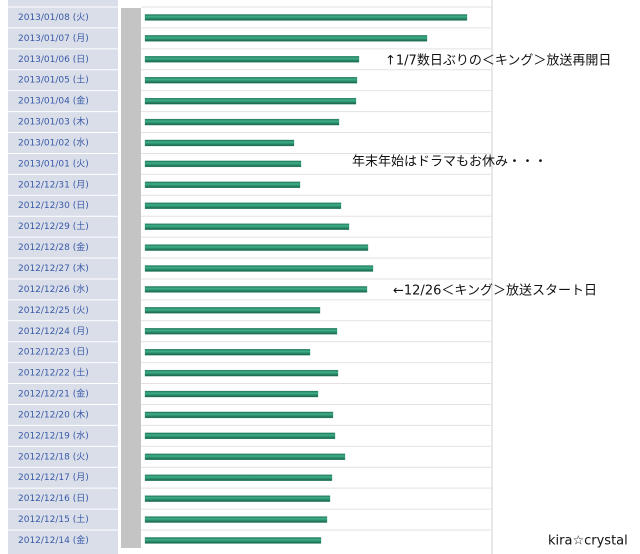  What do you see at coordinates (53, 414) in the screenshot?
I see `date-label: 2012/12/20 (木)` at bounding box center [53, 414].